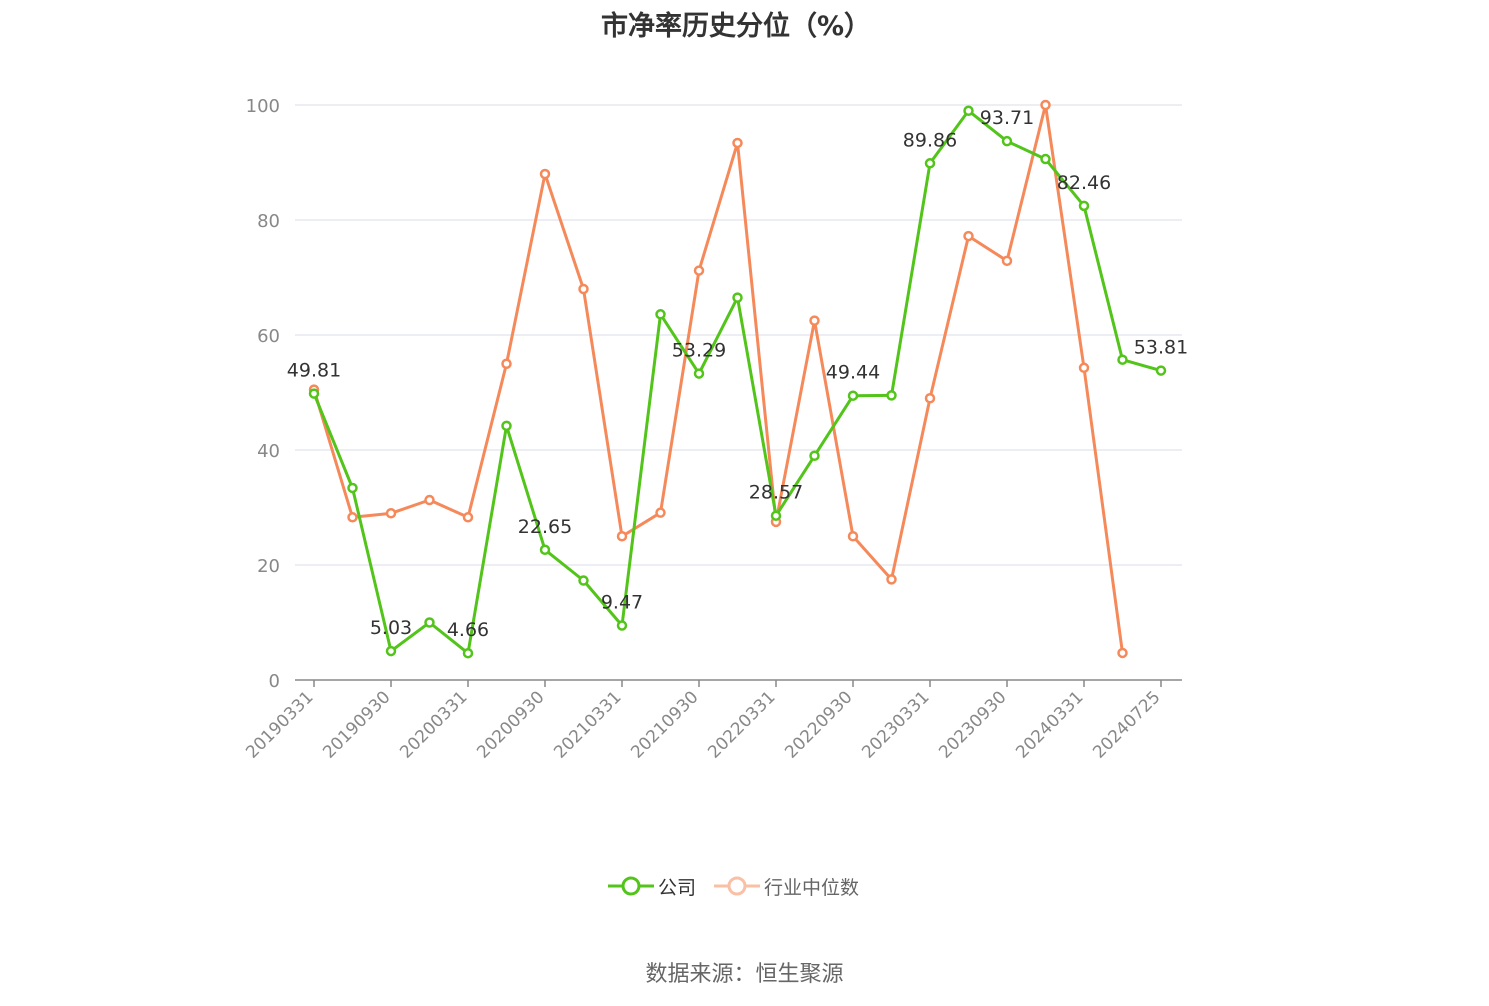 The width and height of the screenshot is (1489, 1006). I want to click on data-label: 4.66, so click(468, 630).